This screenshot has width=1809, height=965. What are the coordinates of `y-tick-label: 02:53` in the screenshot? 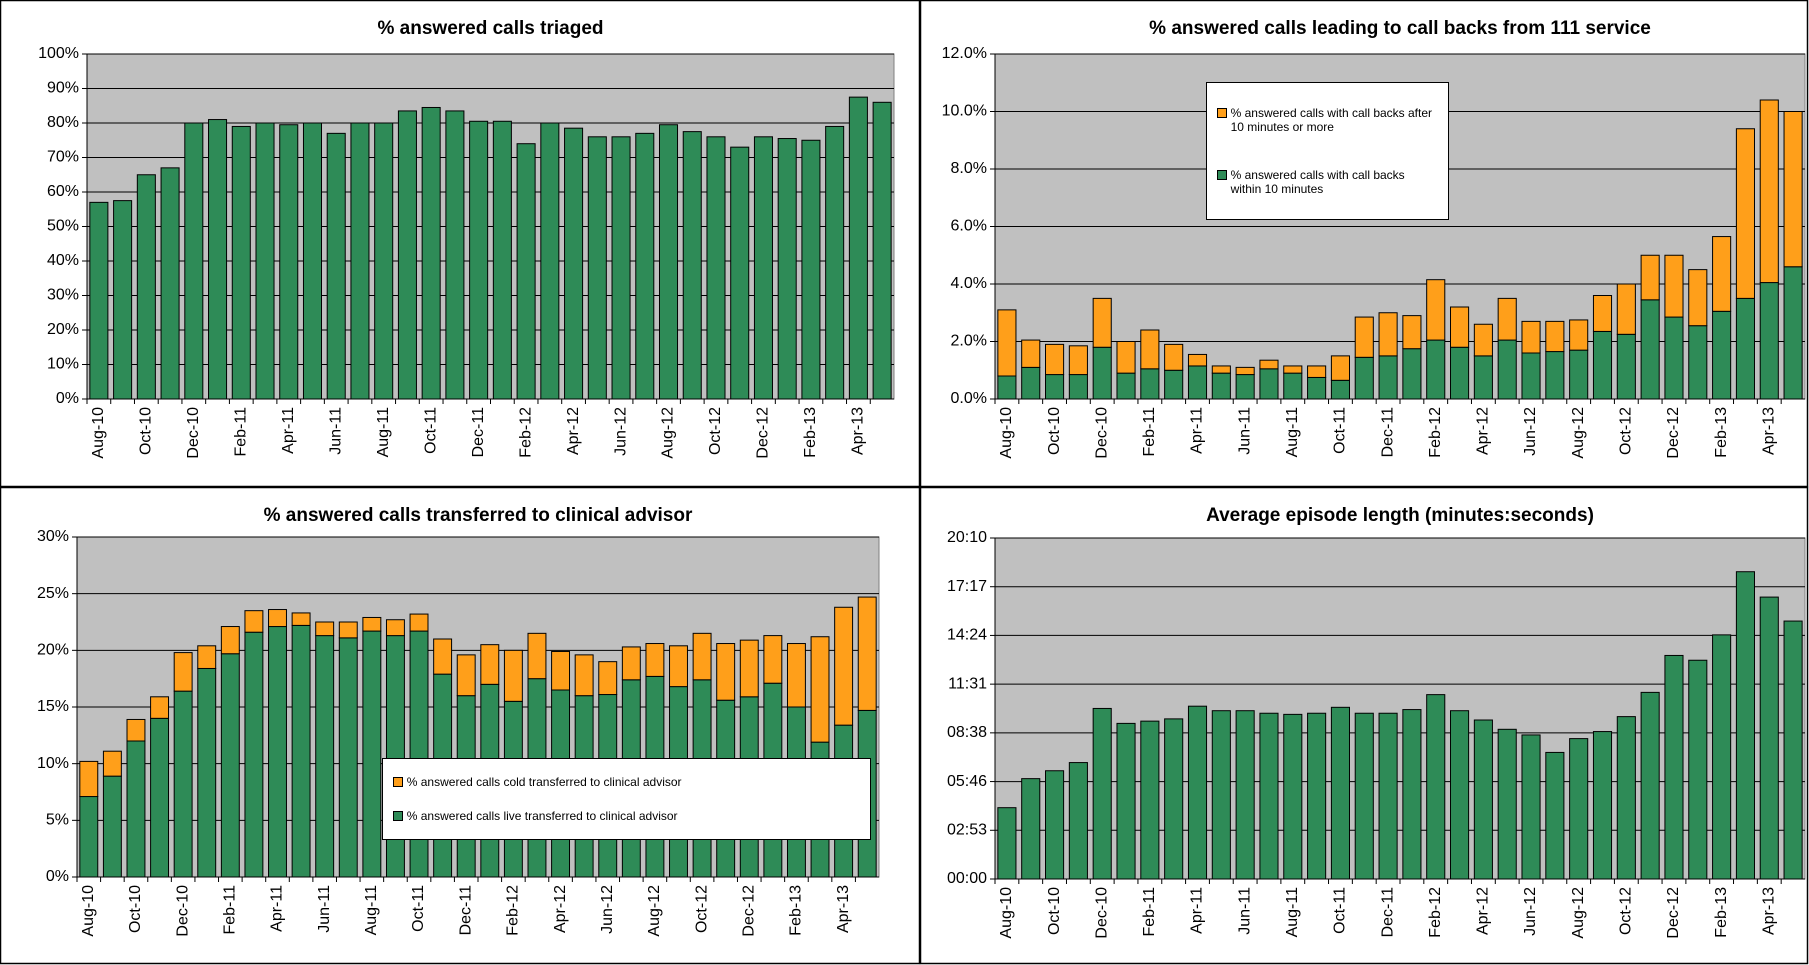 It's located at (967, 830).